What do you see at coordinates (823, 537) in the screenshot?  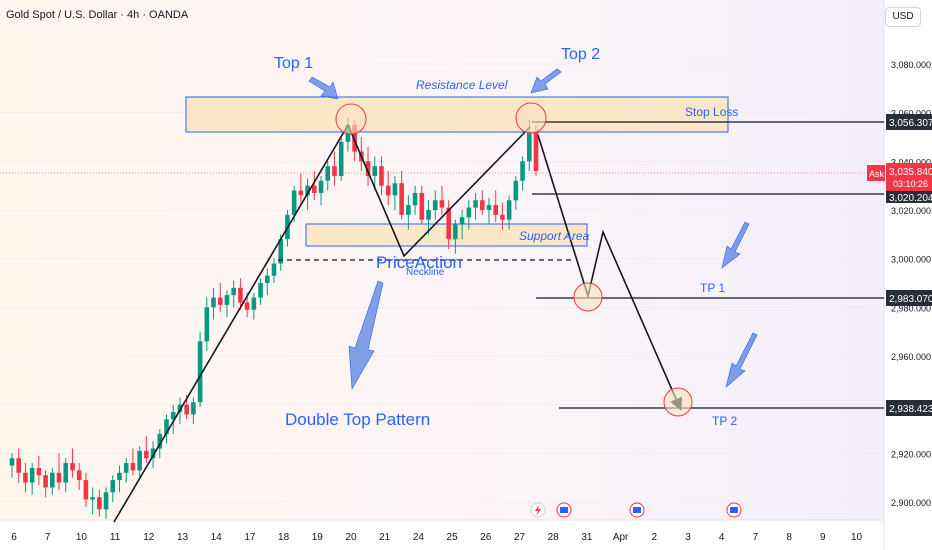 I see `time-tick-label: 9` at bounding box center [823, 537].